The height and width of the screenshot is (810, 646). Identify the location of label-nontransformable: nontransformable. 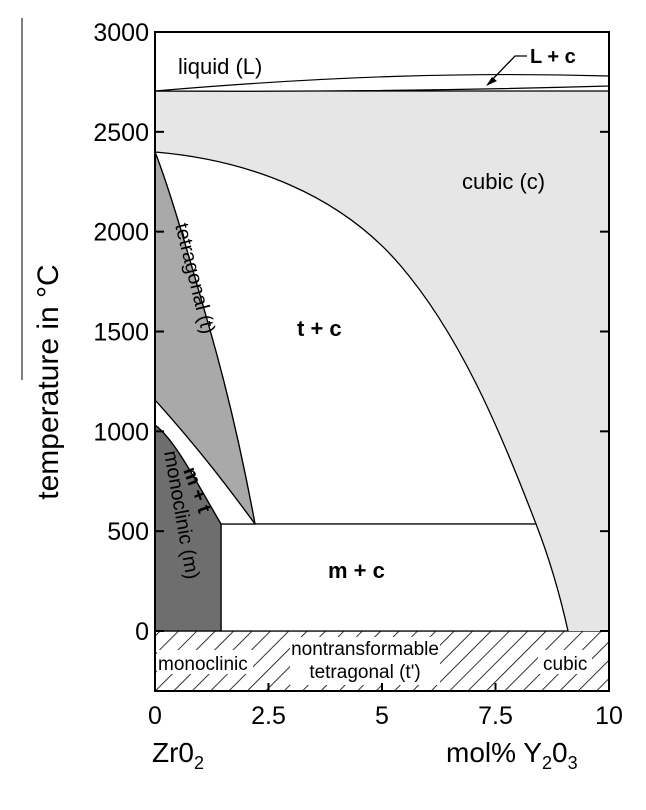
(365, 649).